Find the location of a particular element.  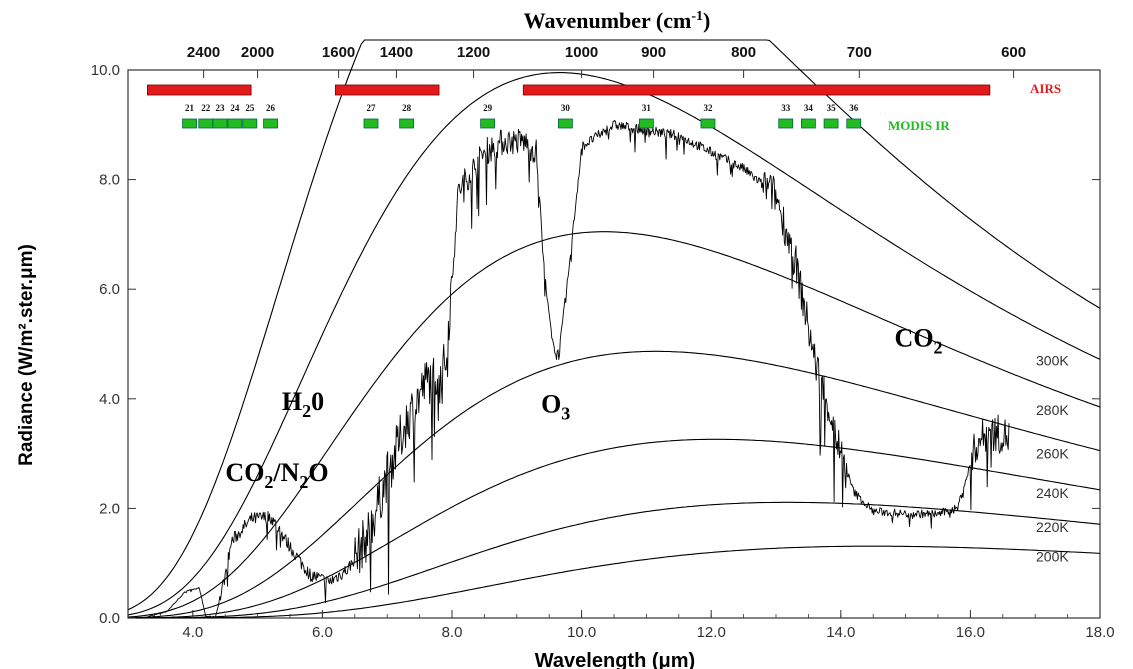

modis-band-number: 21 is located at coordinates (190, 108).